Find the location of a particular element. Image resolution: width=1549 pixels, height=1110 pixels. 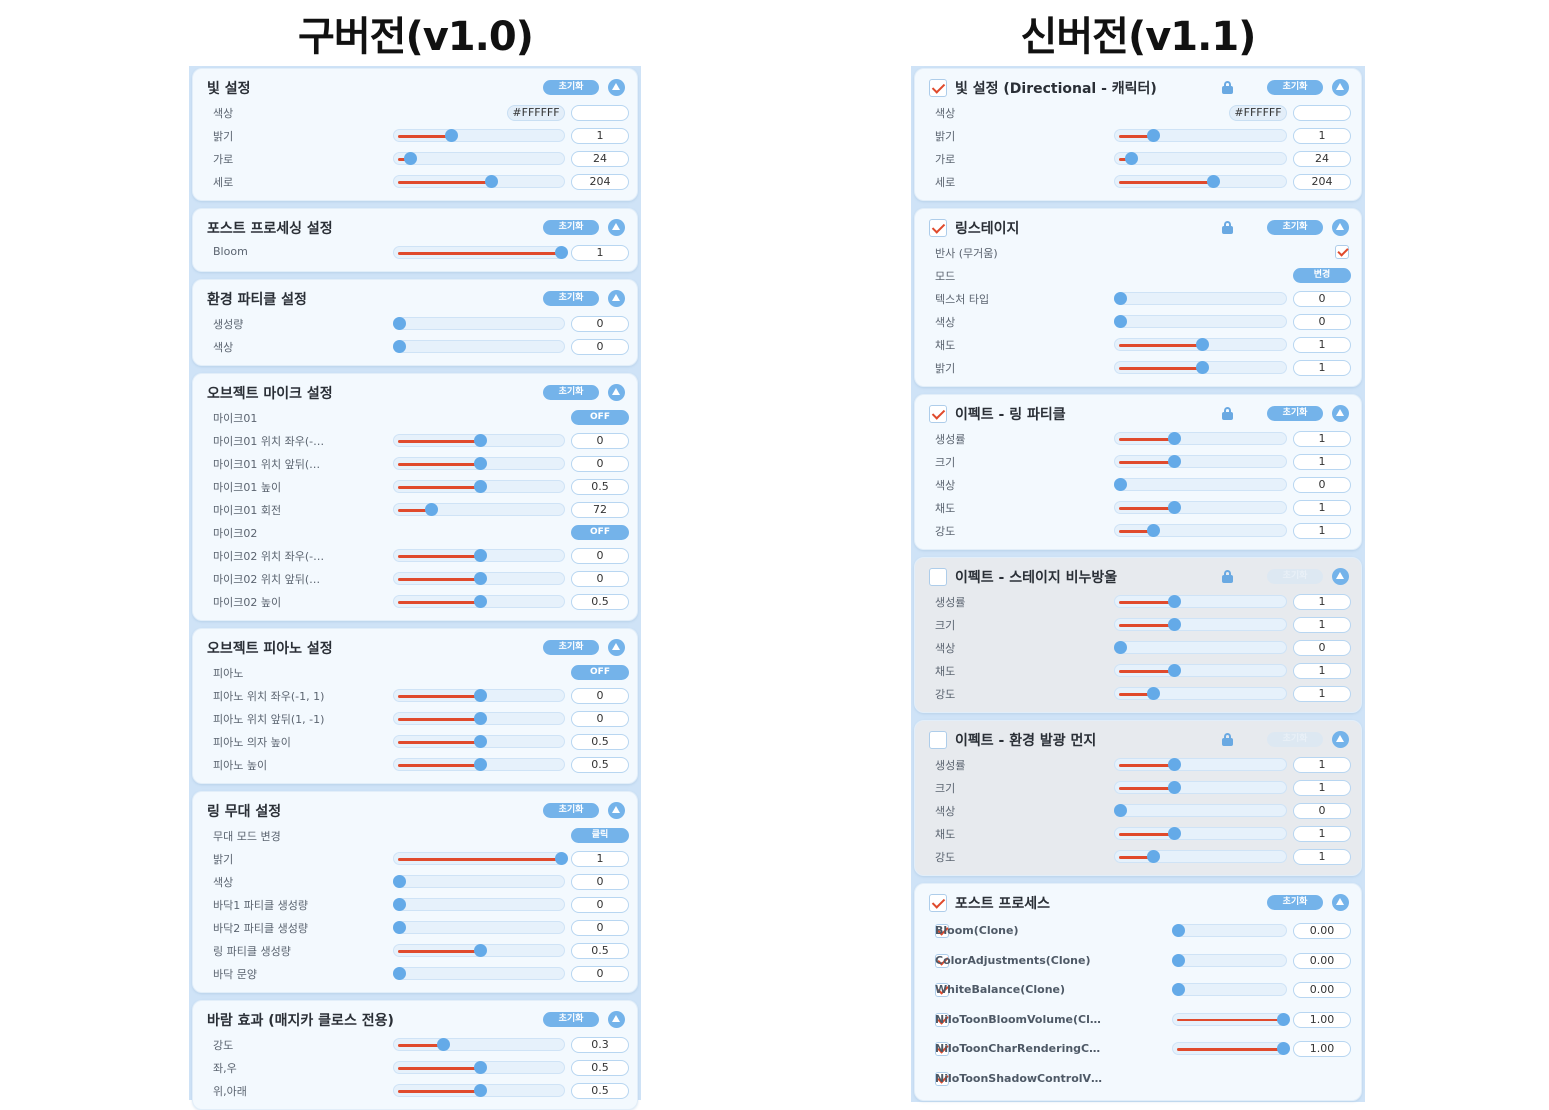

color-swatch is located at coordinates (1322, 113).